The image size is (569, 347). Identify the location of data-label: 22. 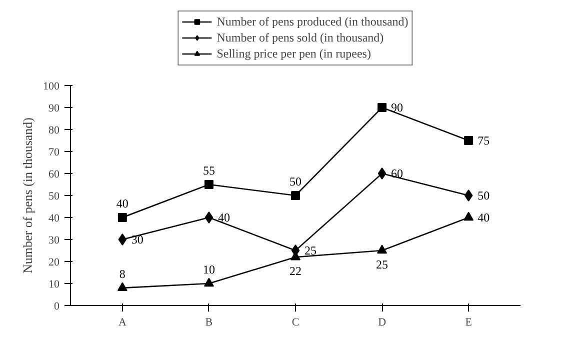
(296, 271).